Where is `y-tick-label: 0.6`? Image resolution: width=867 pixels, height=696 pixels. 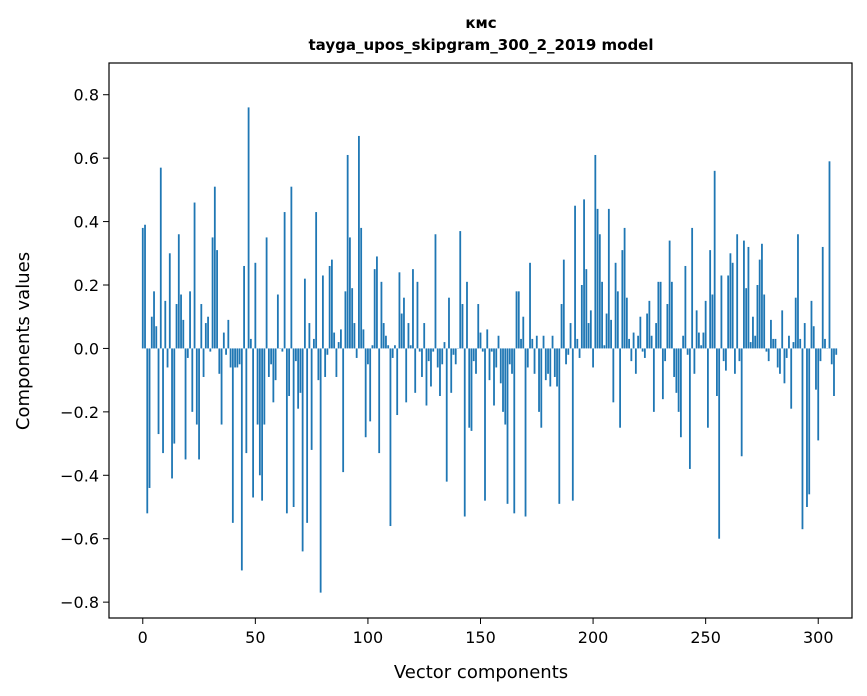
y-tick-label: 0.6 is located at coordinates (86, 158).